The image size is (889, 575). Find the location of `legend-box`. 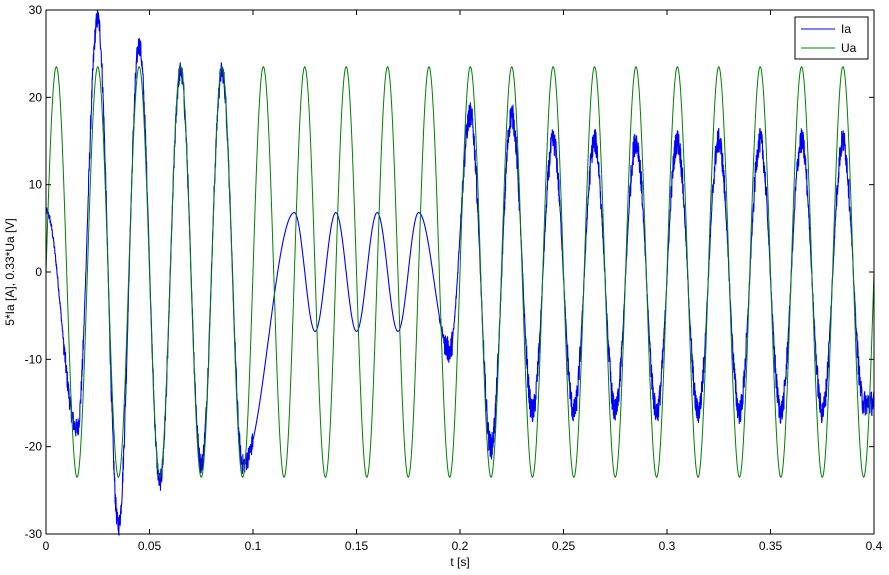

legend-box is located at coordinates (831, 38).